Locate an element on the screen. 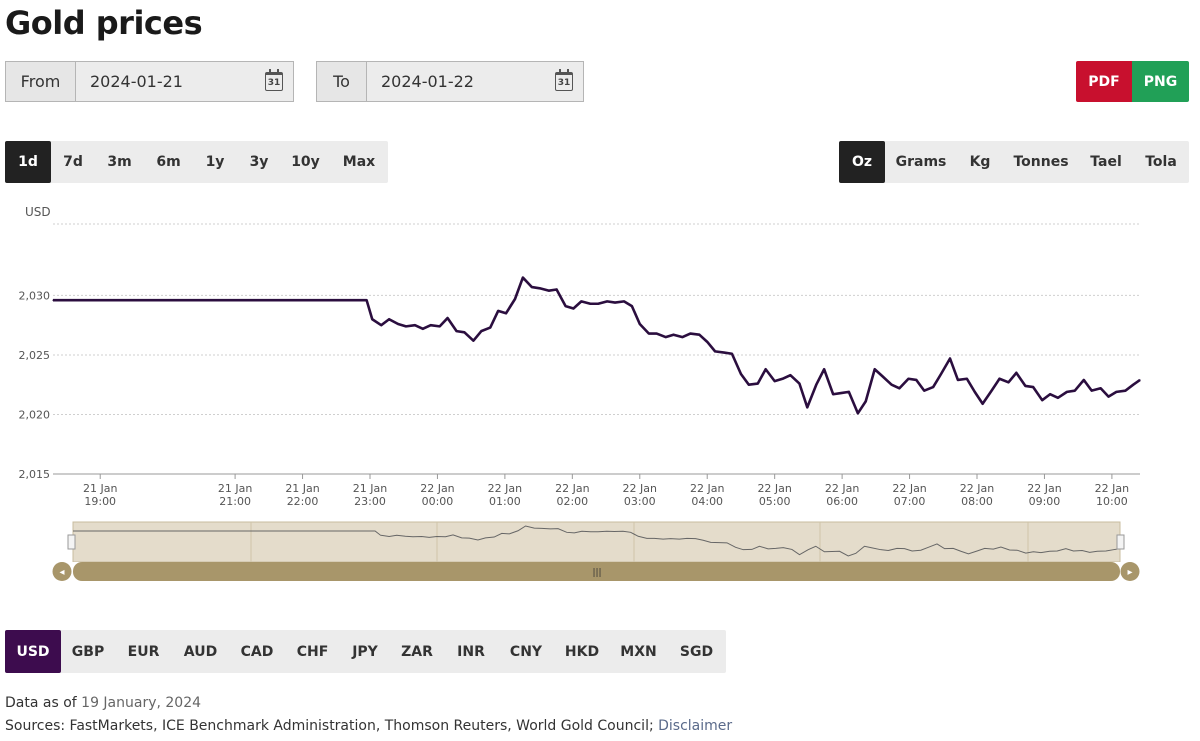 This screenshot has width=1200, height=741. from-date-group: From 2024-01-21 31 is located at coordinates (149, 81).